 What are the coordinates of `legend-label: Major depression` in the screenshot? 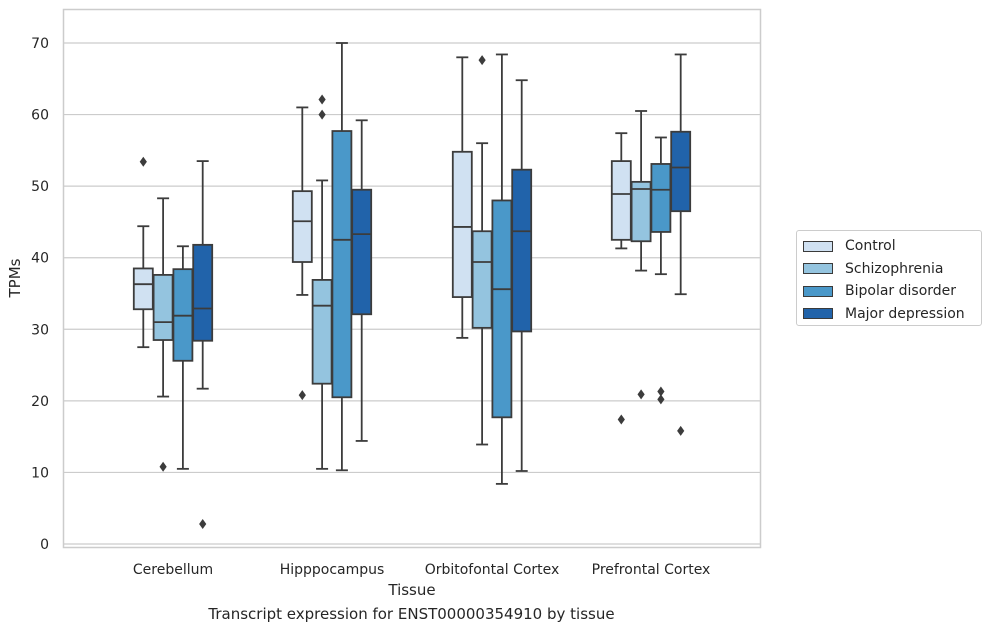 It's located at (905, 313).